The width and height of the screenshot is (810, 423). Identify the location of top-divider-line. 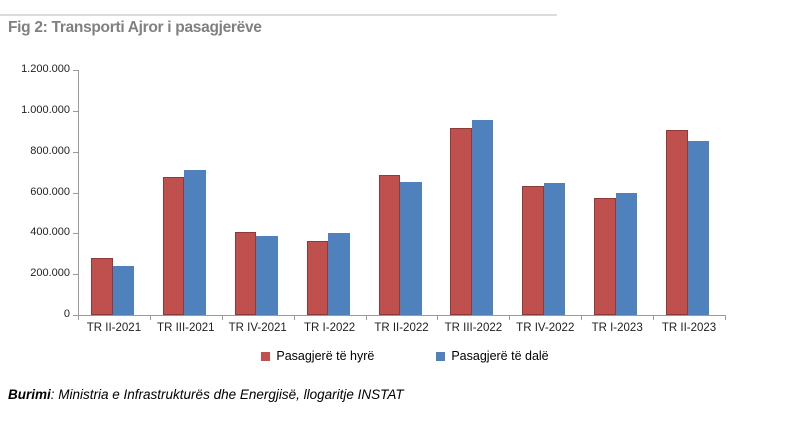
(278, 15).